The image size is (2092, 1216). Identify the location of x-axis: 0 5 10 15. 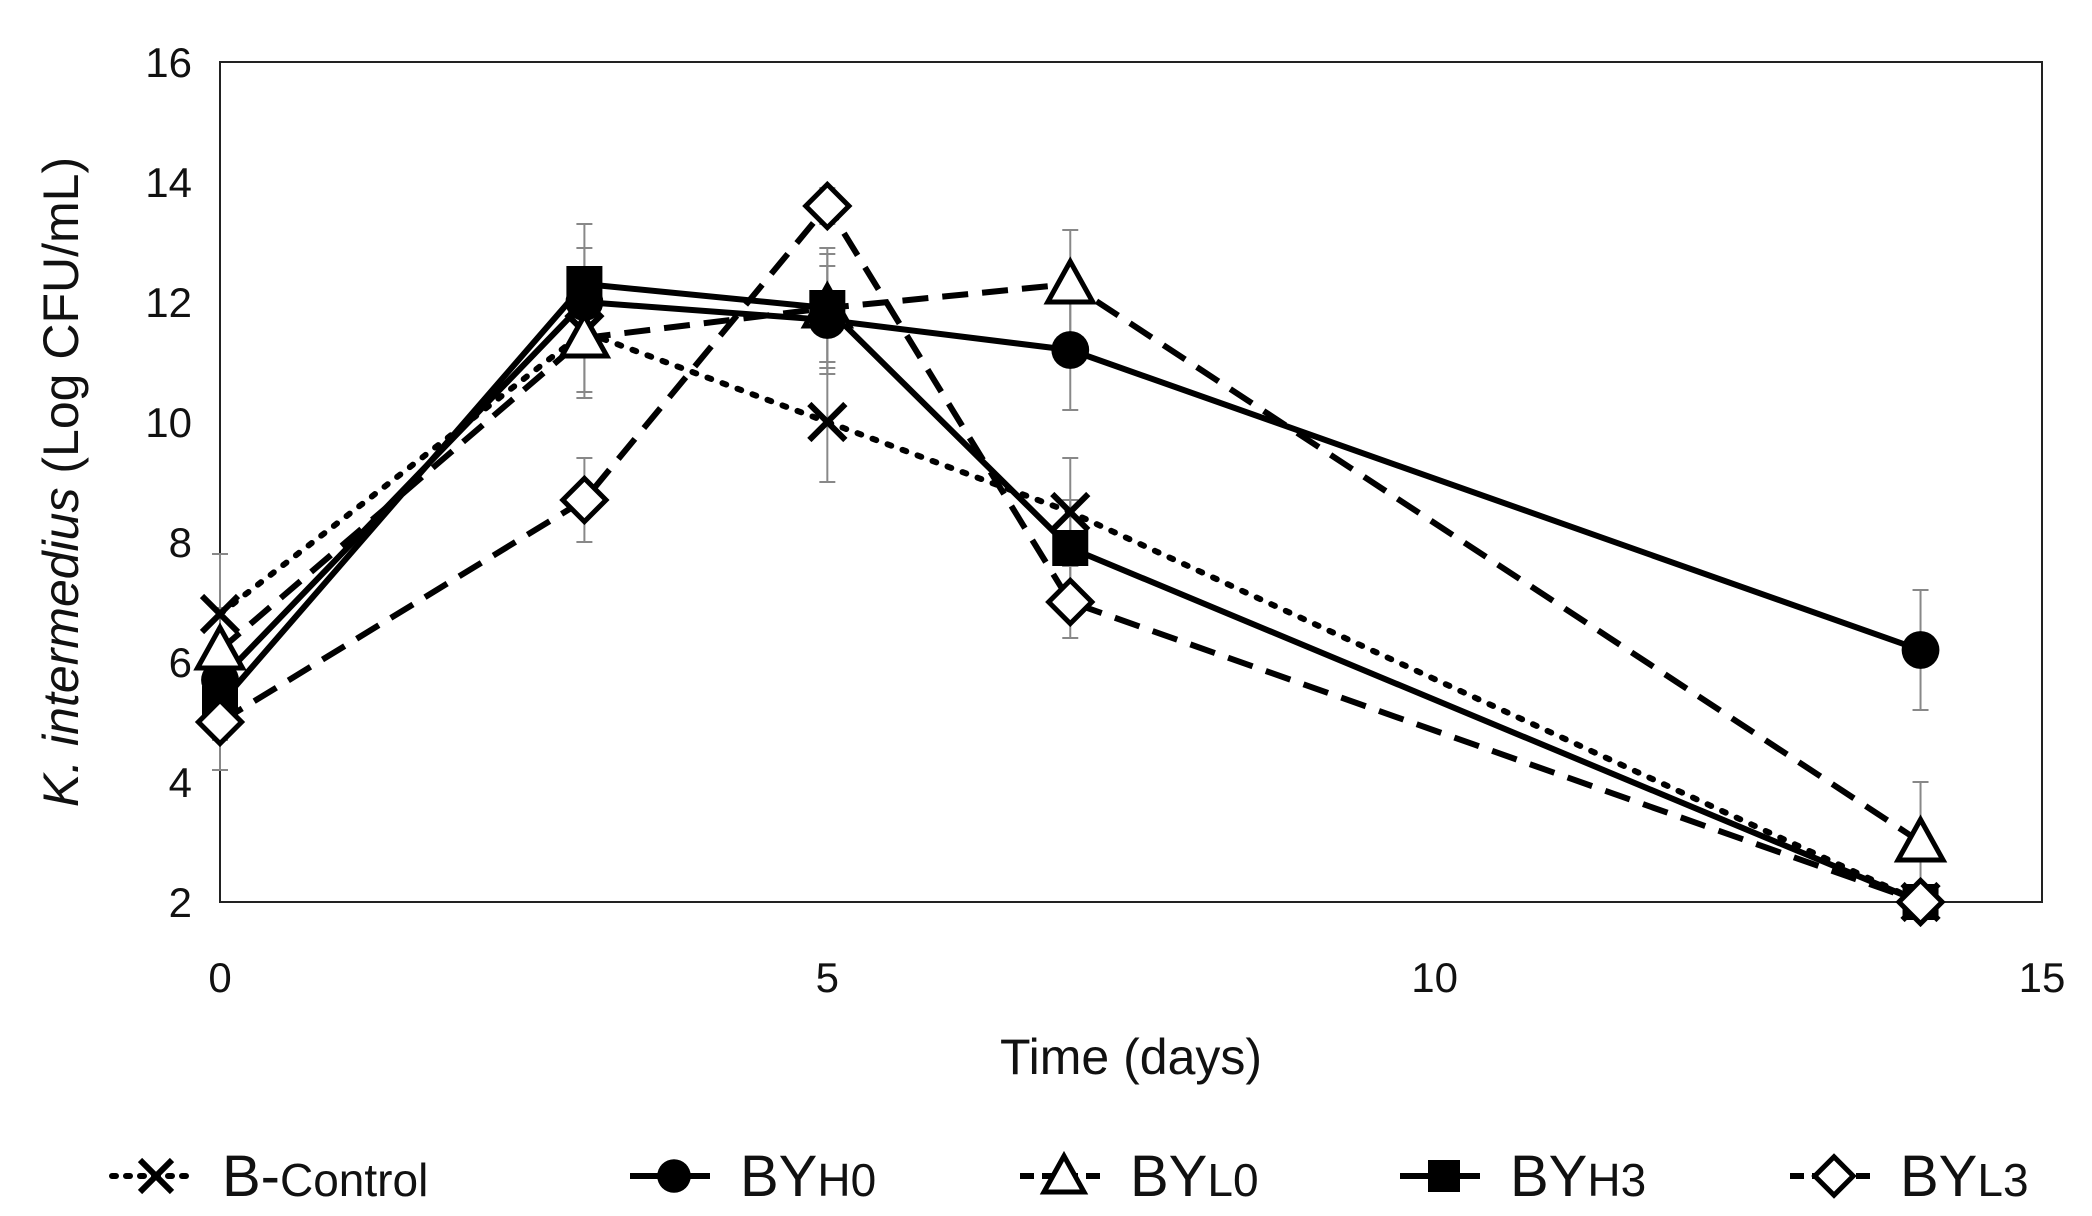
(1136, 977).